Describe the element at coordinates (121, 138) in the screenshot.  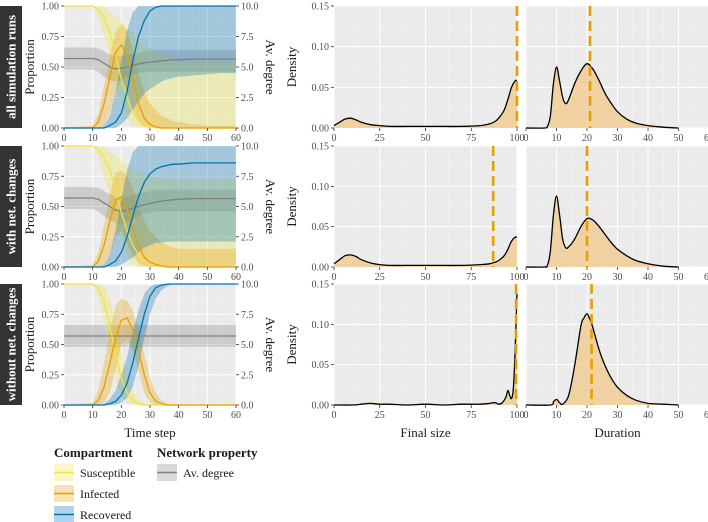
I see `timeseries-xtick-label: 20` at that location.